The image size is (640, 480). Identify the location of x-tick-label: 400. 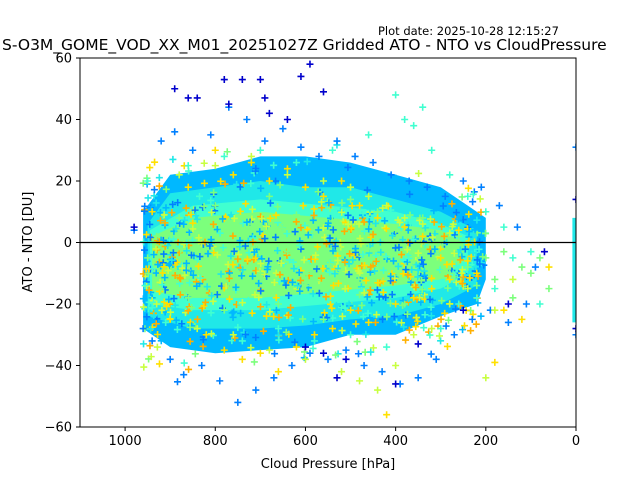
(395, 441).